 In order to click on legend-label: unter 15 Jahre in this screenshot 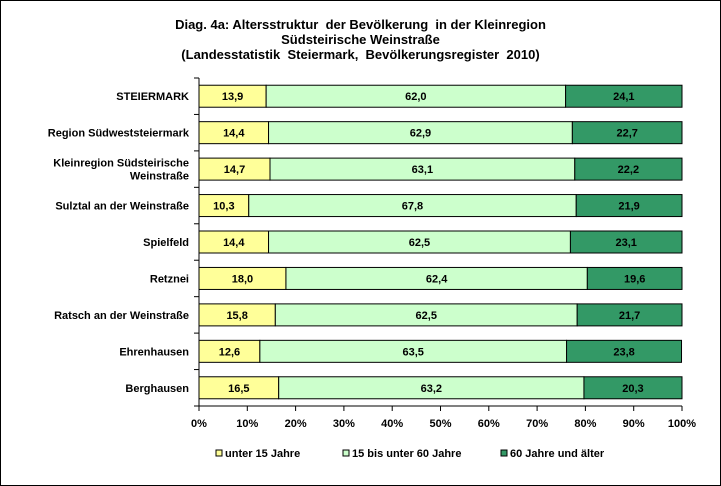, I will do `click(262, 454)`.